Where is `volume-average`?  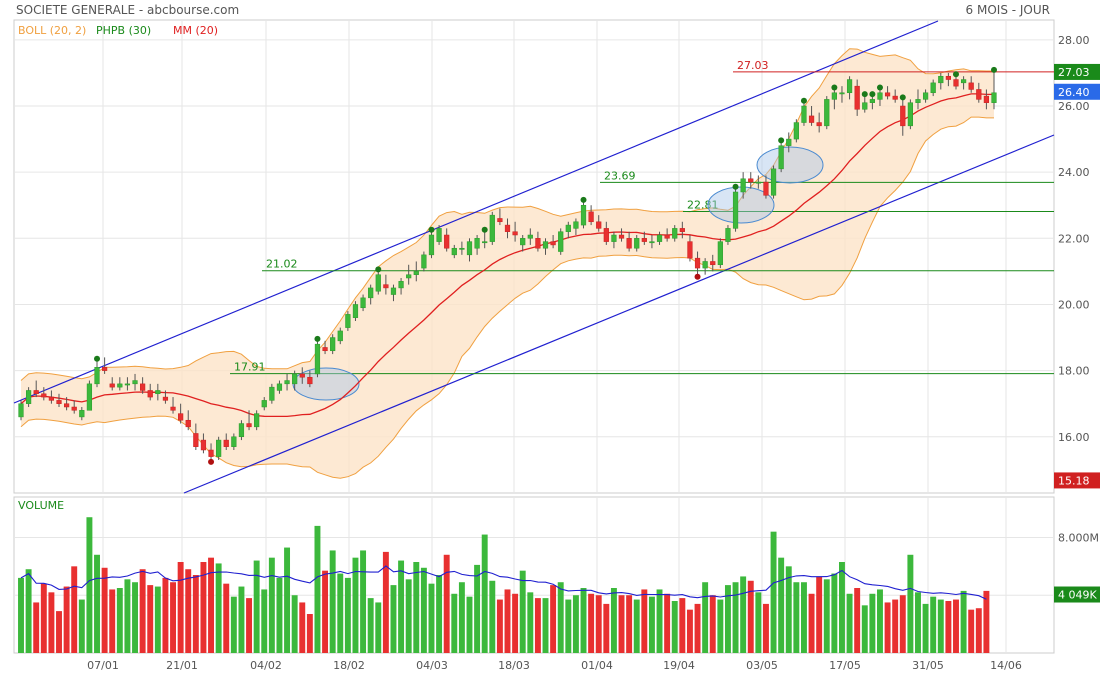 volume-average is located at coordinates (503, 582).